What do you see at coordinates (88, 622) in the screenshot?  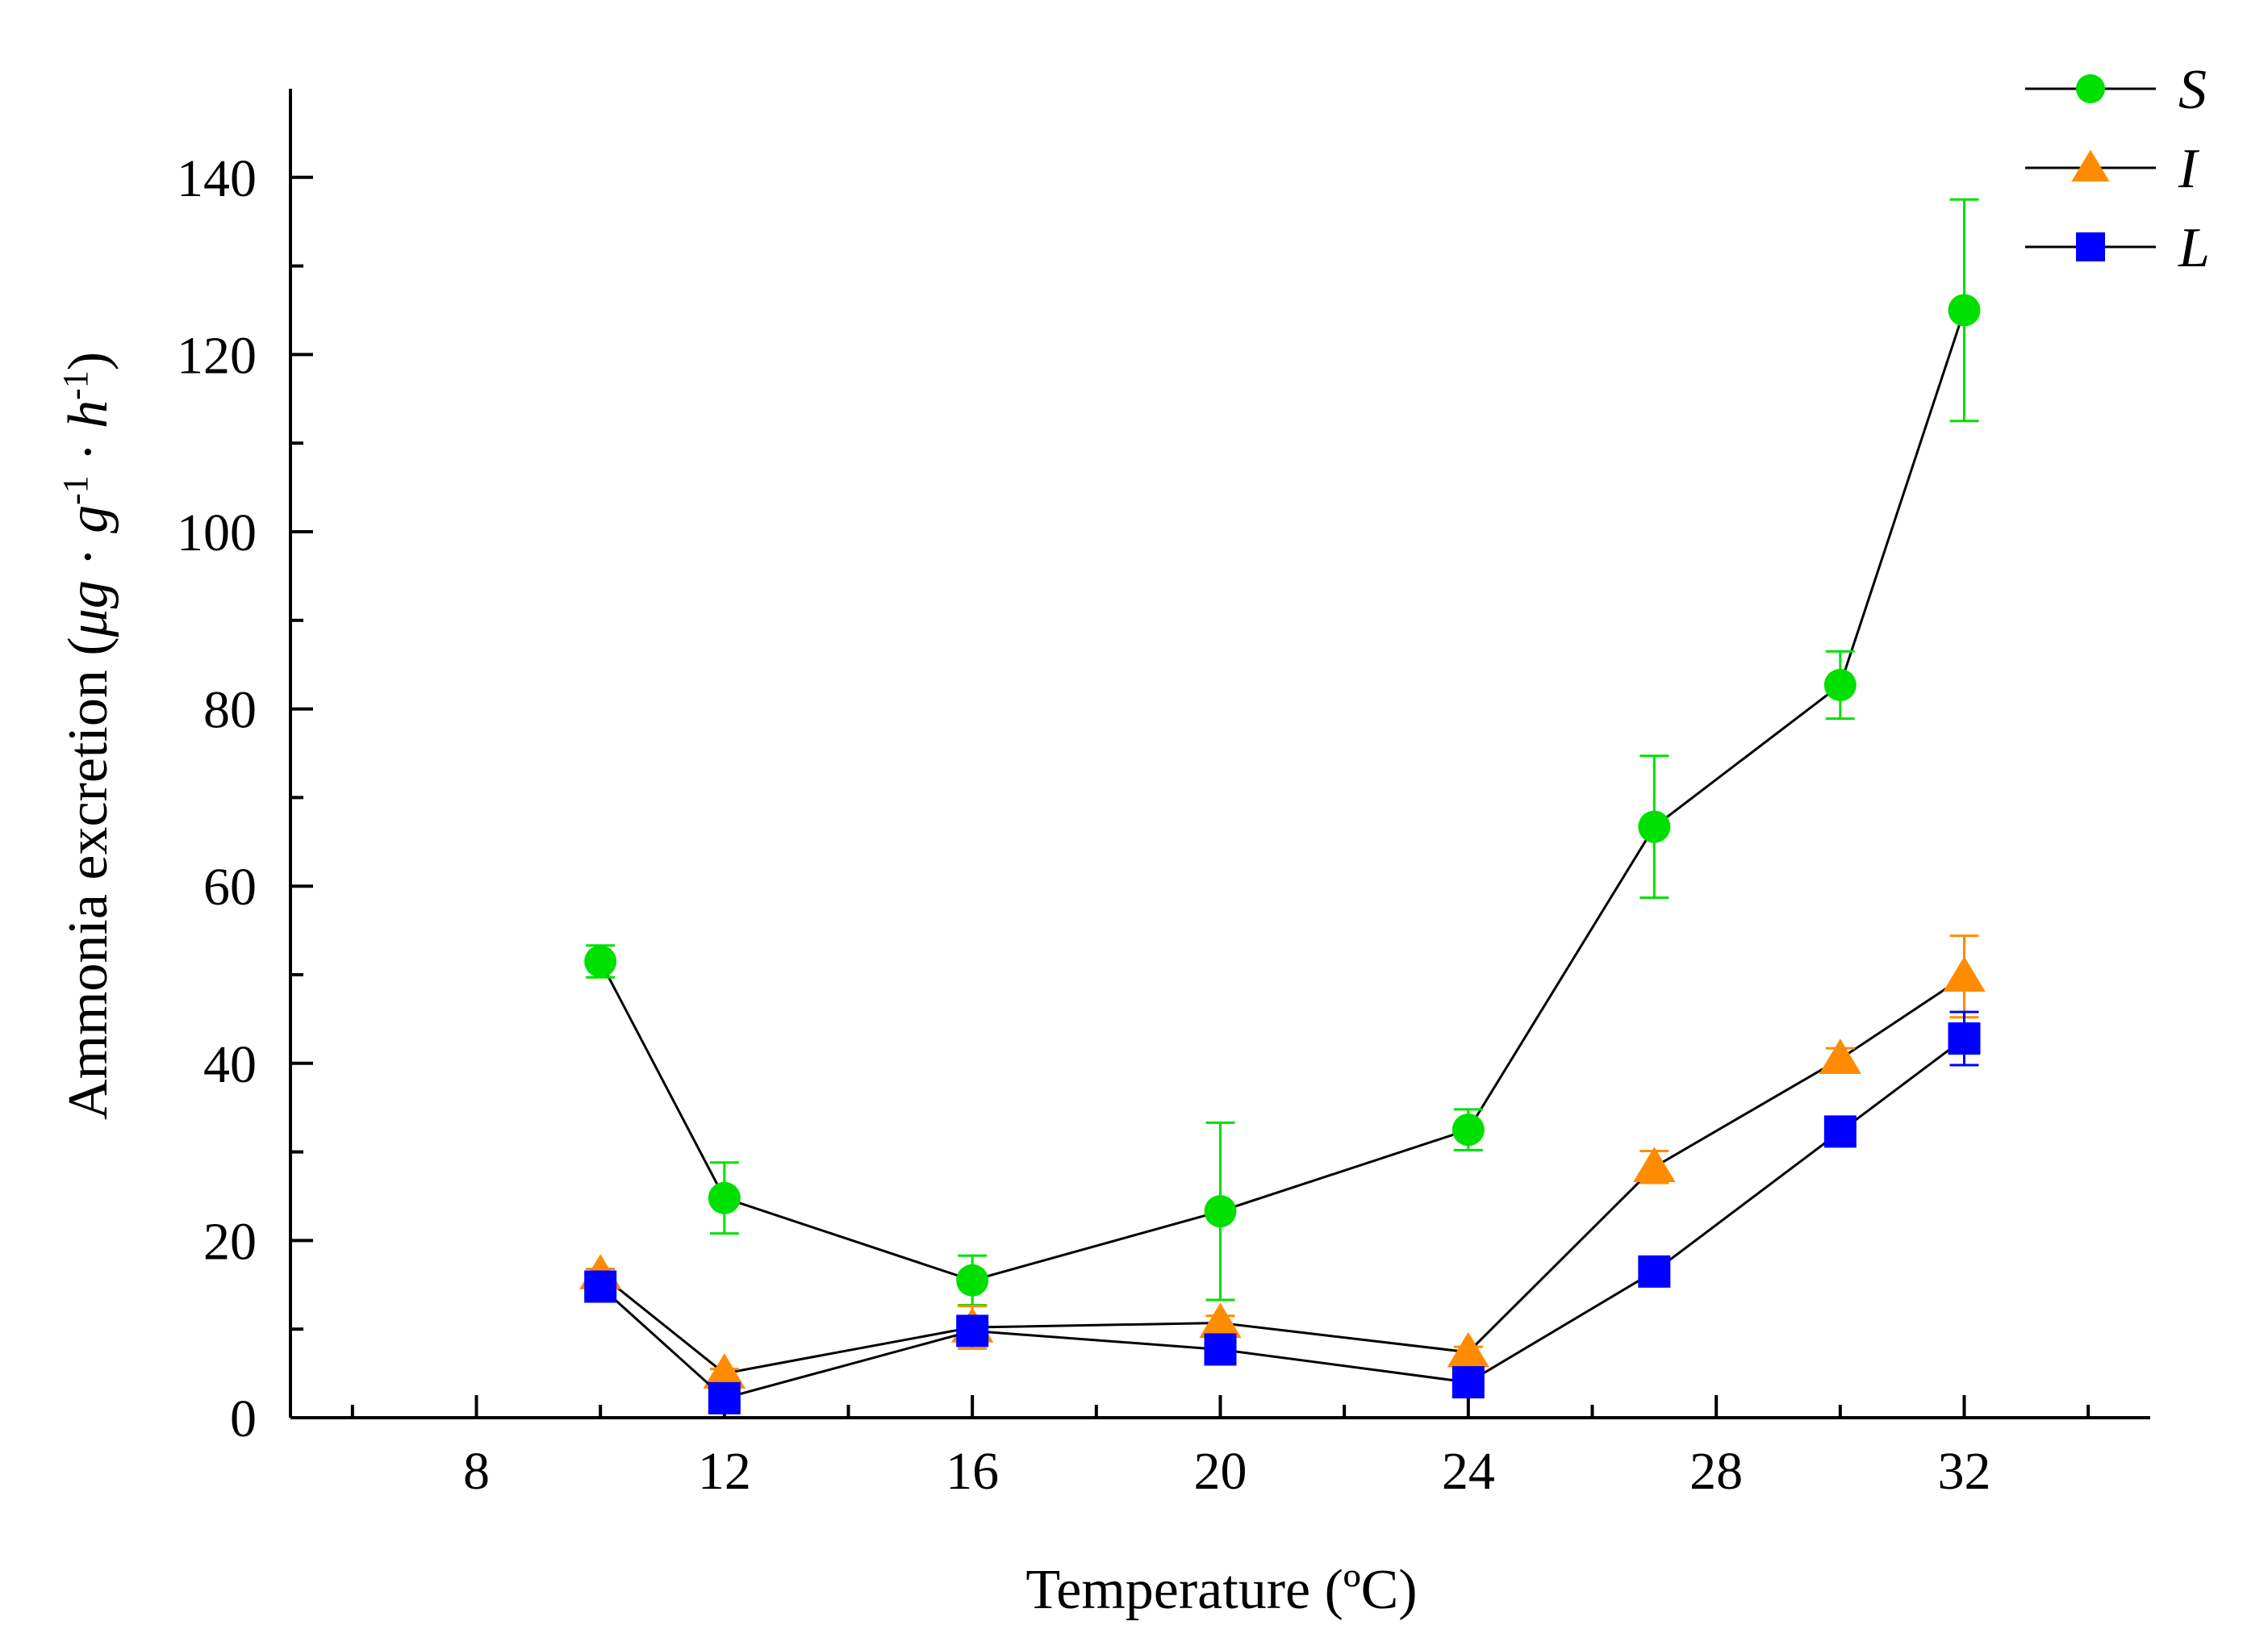 I see `y-title-mu: μ` at bounding box center [88, 622].